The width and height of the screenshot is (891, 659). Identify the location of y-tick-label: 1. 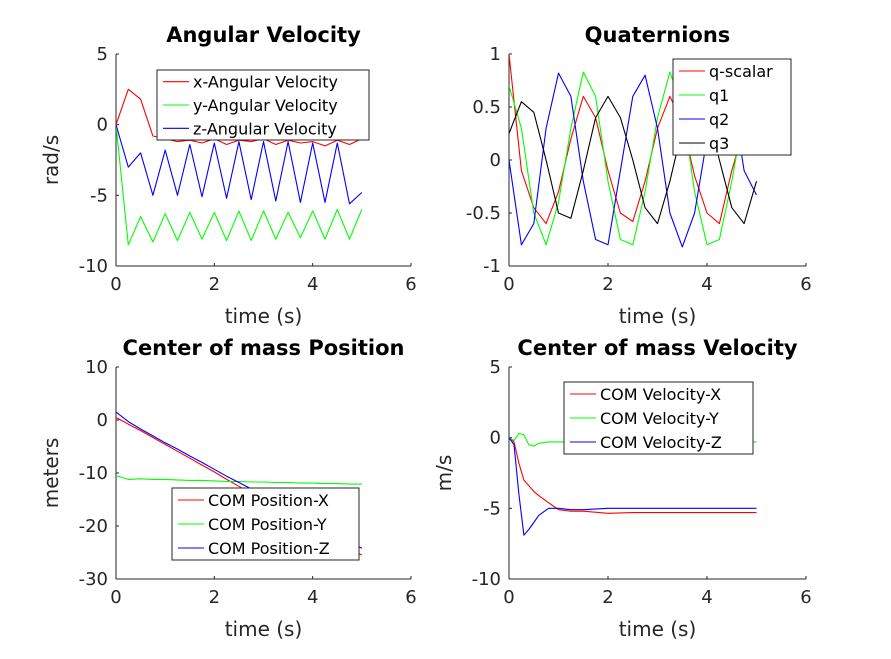
(495, 54).